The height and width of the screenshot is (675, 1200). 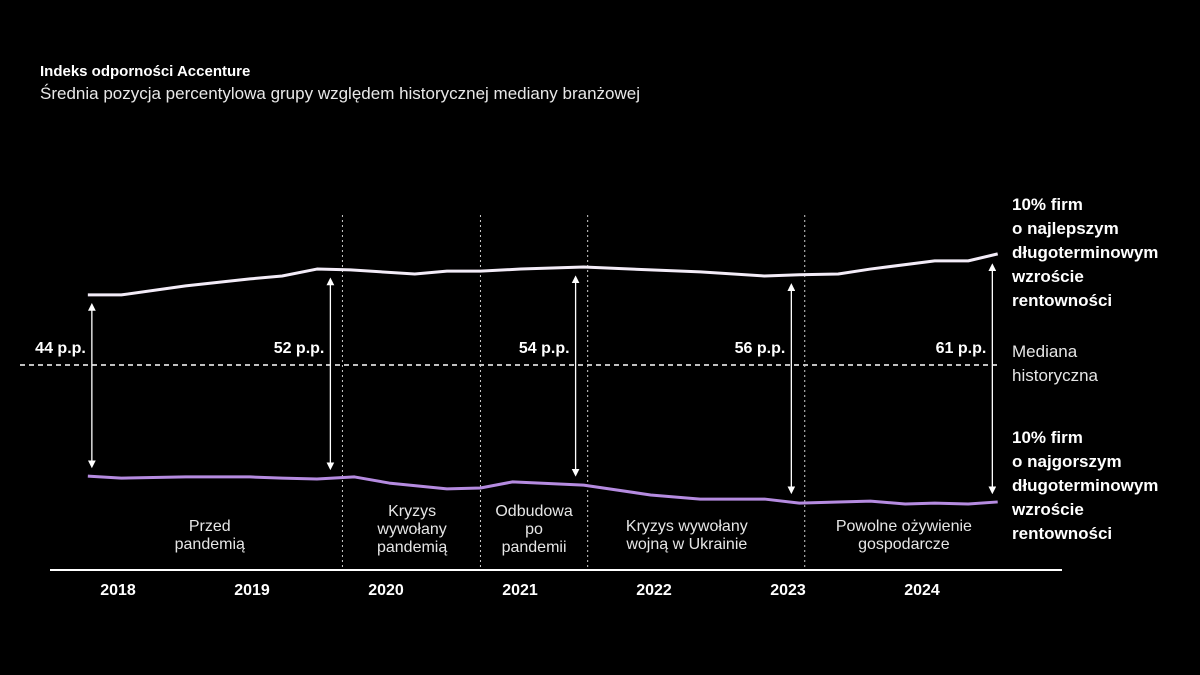 What do you see at coordinates (922, 590) in the screenshot?
I see `year-tick-label: 2024` at bounding box center [922, 590].